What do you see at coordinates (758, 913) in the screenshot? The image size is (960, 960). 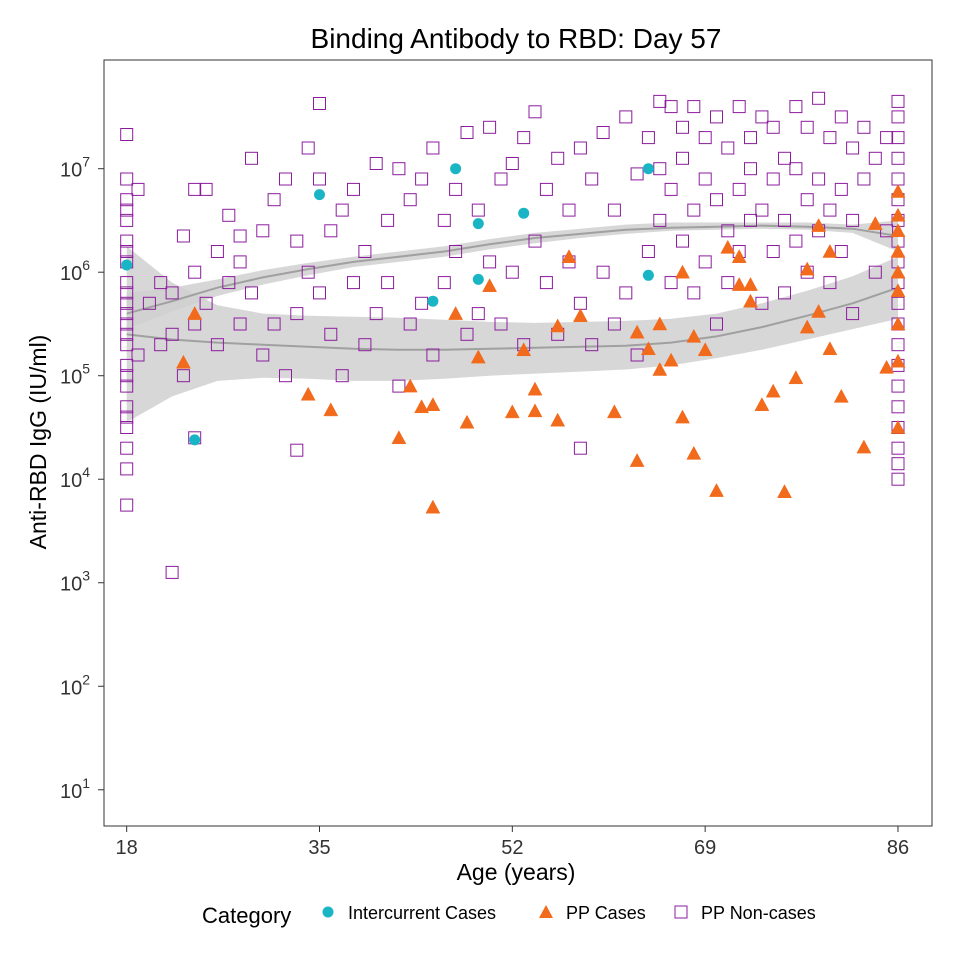 I see `legend-label: PP Non-cases` at bounding box center [758, 913].